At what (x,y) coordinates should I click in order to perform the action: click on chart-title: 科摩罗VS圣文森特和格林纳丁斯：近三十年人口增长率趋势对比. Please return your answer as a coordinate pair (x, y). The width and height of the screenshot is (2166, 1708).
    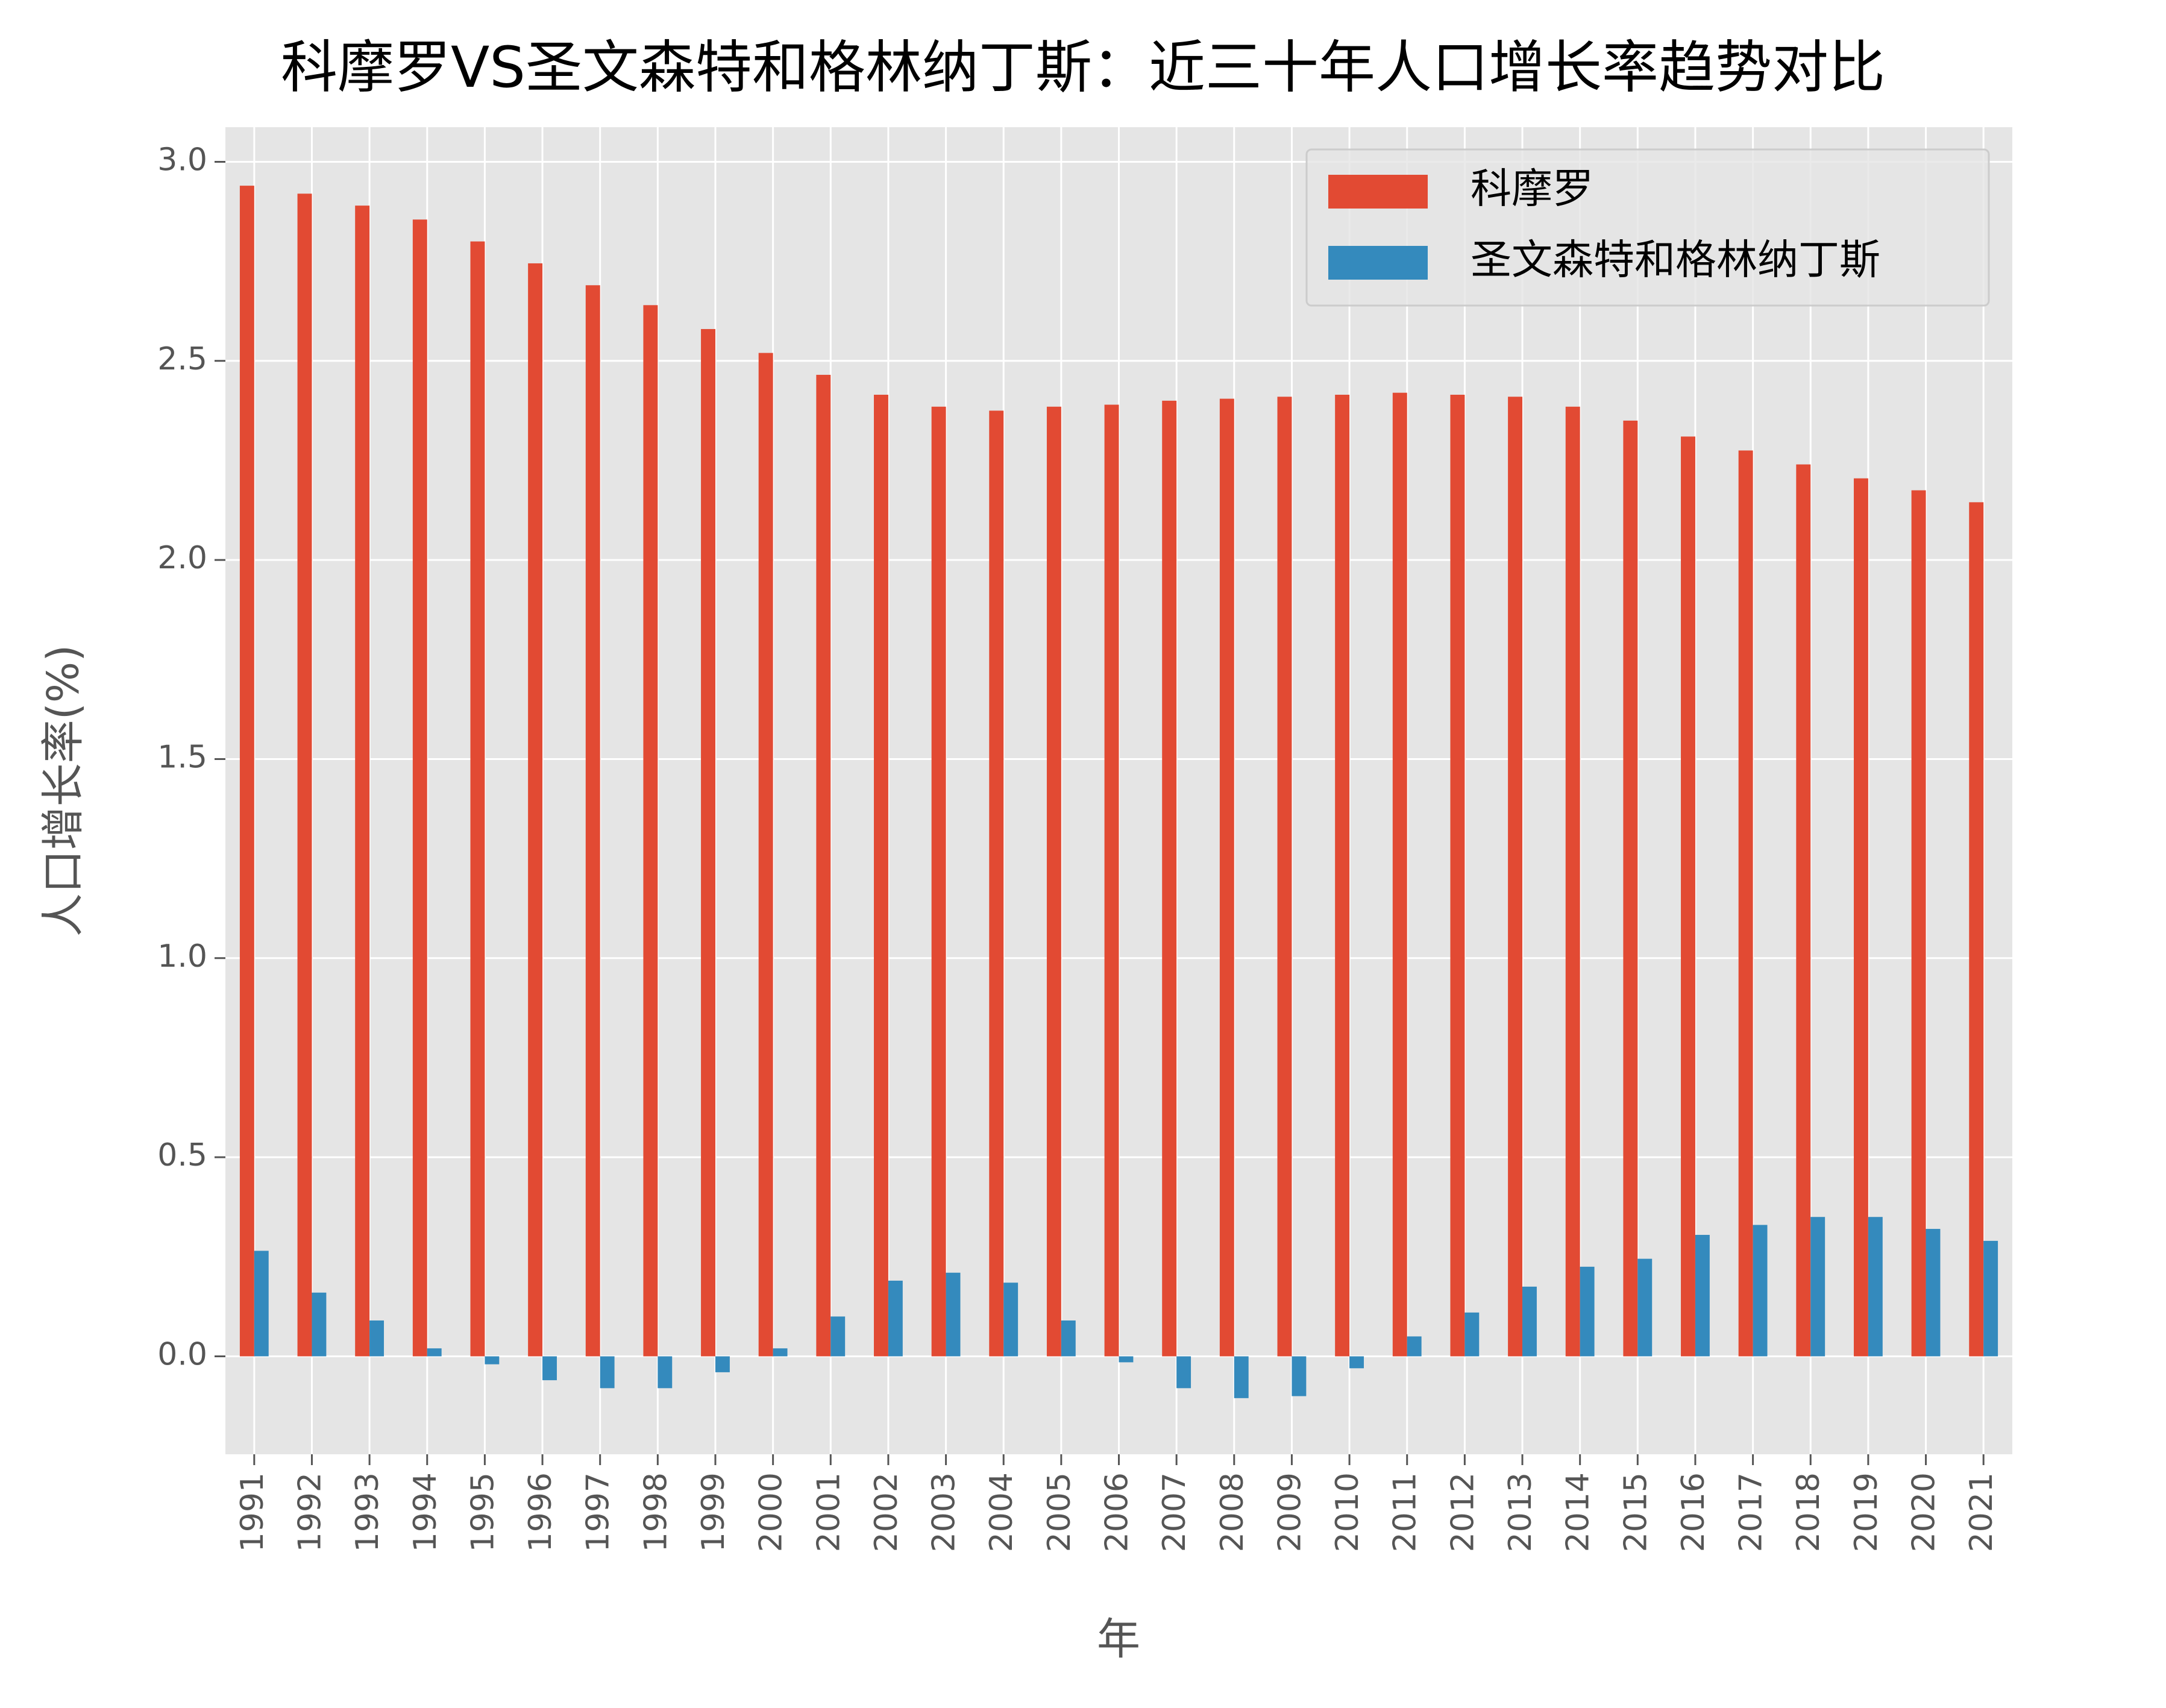
    Looking at the image, I should click on (1083, 68).